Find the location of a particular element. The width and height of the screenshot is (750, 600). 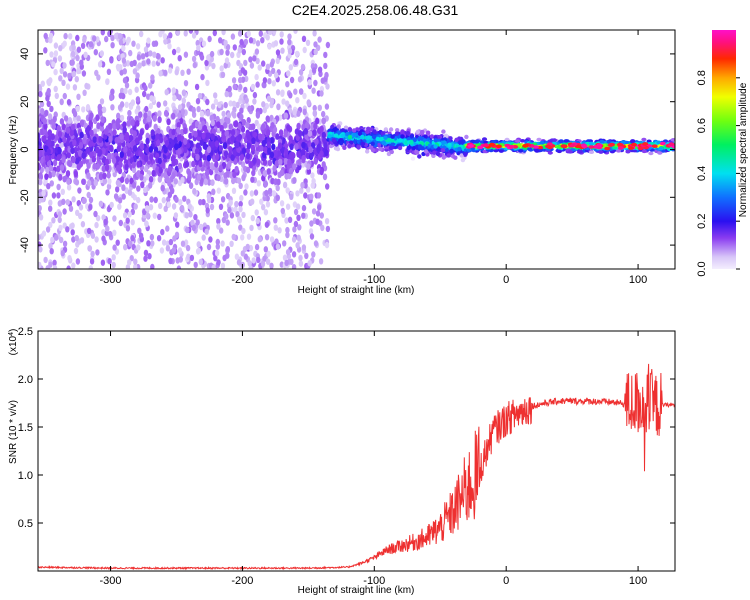

spectrum-y-label: Frequency (Hz) is located at coordinates (13, 150).